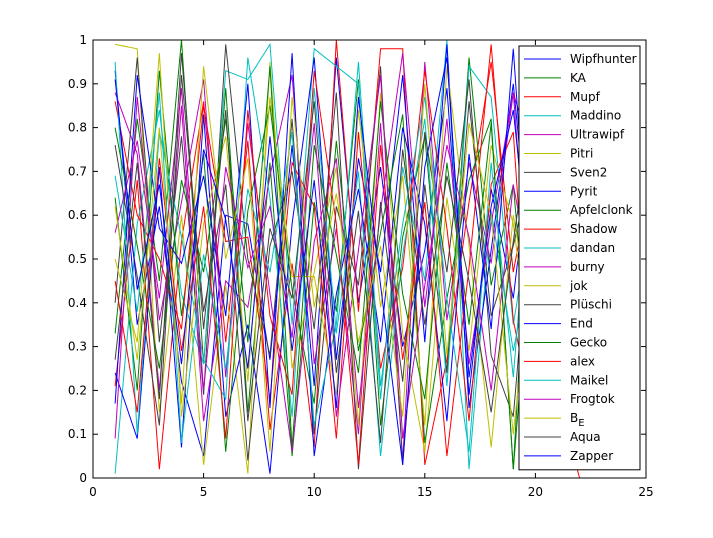 The image size is (713, 538). I want to click on legend-label: KA, so click(578, 78).